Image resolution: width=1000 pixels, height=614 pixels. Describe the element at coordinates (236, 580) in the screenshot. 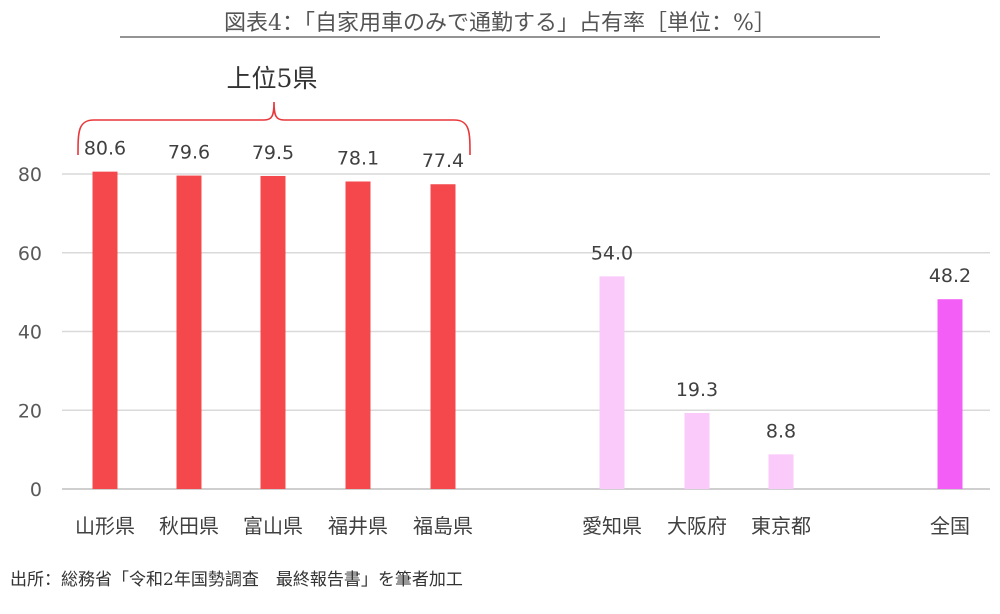

I see `source-note: 出所：総務省「令和2年国勢調査 最終報告書」を筆者加工` at that location.